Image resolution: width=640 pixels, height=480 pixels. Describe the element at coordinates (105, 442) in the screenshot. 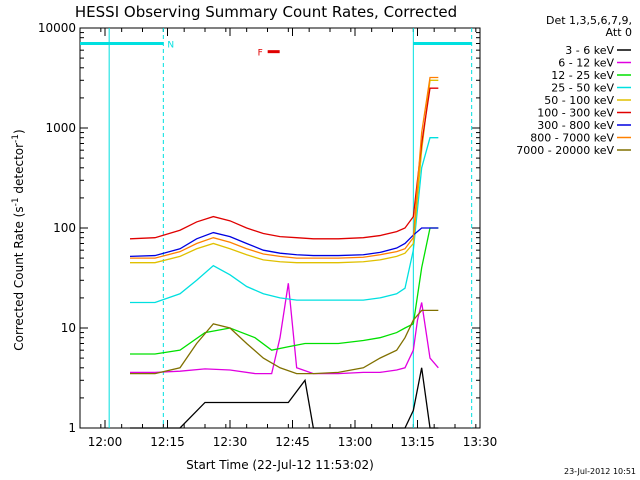

I see `x-tick-label: 12:00` at that location.